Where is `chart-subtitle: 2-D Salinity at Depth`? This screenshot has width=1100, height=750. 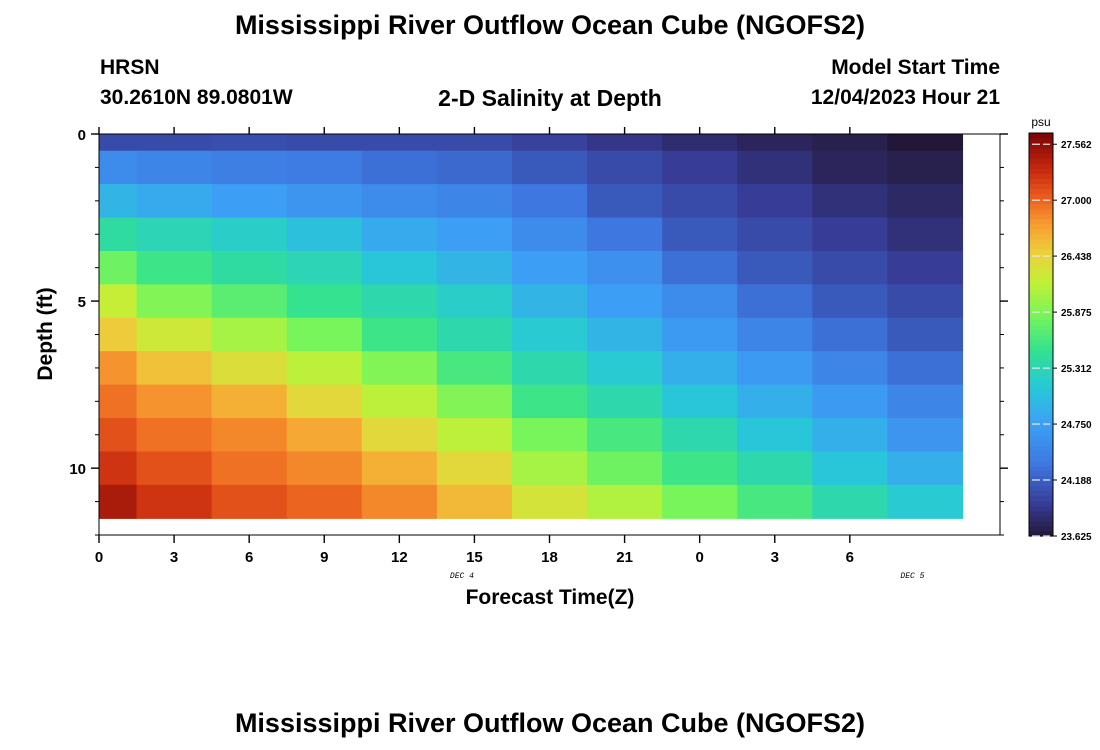
chart-subtitle: 2-D Salinity at Depth is located at coordinates (550, 98).